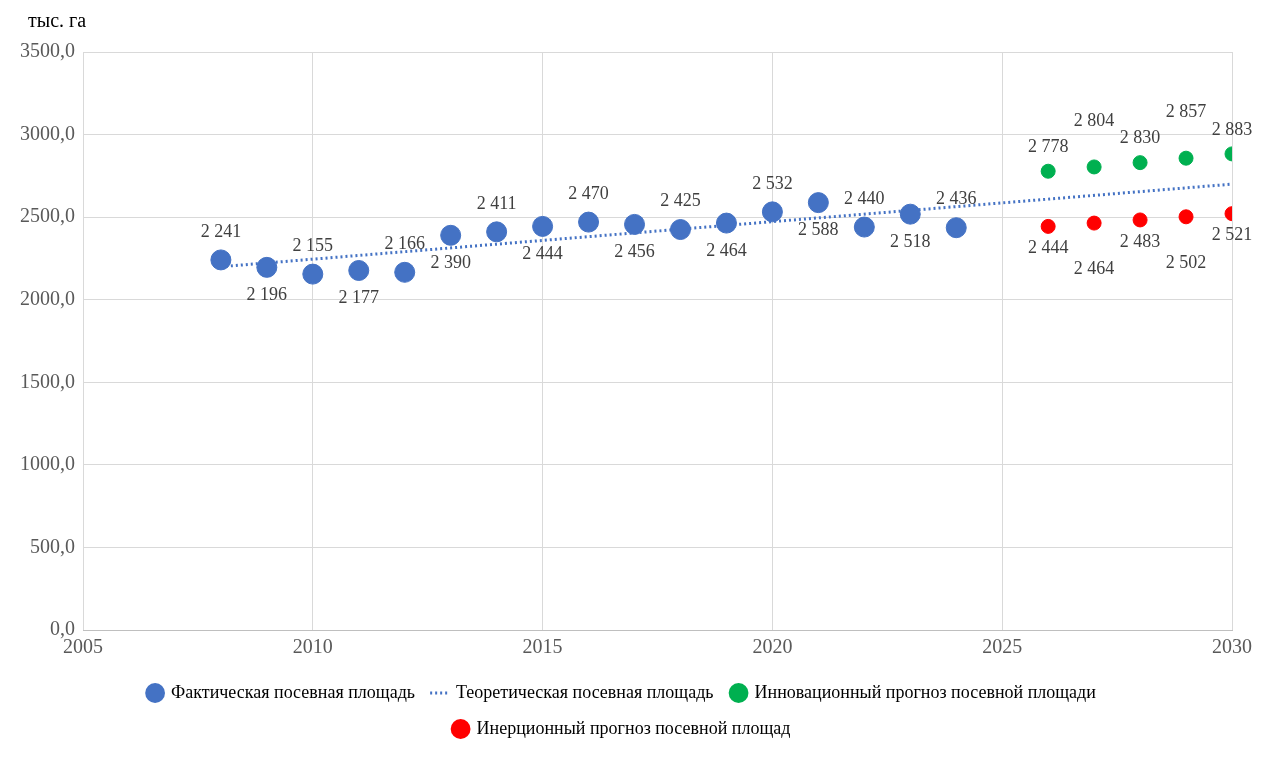 The height and width of the screenshot is (762, 1280). What do you see at coordinates (818, 229) in the screenshot?
I see `data-label: 2 588` at bounding box center [818, 229].